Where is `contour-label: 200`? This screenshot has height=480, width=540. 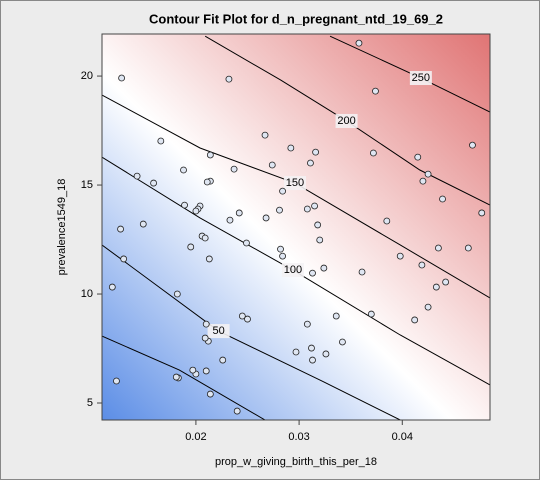
contour-label: 200 is located at coordinates (346, 121).